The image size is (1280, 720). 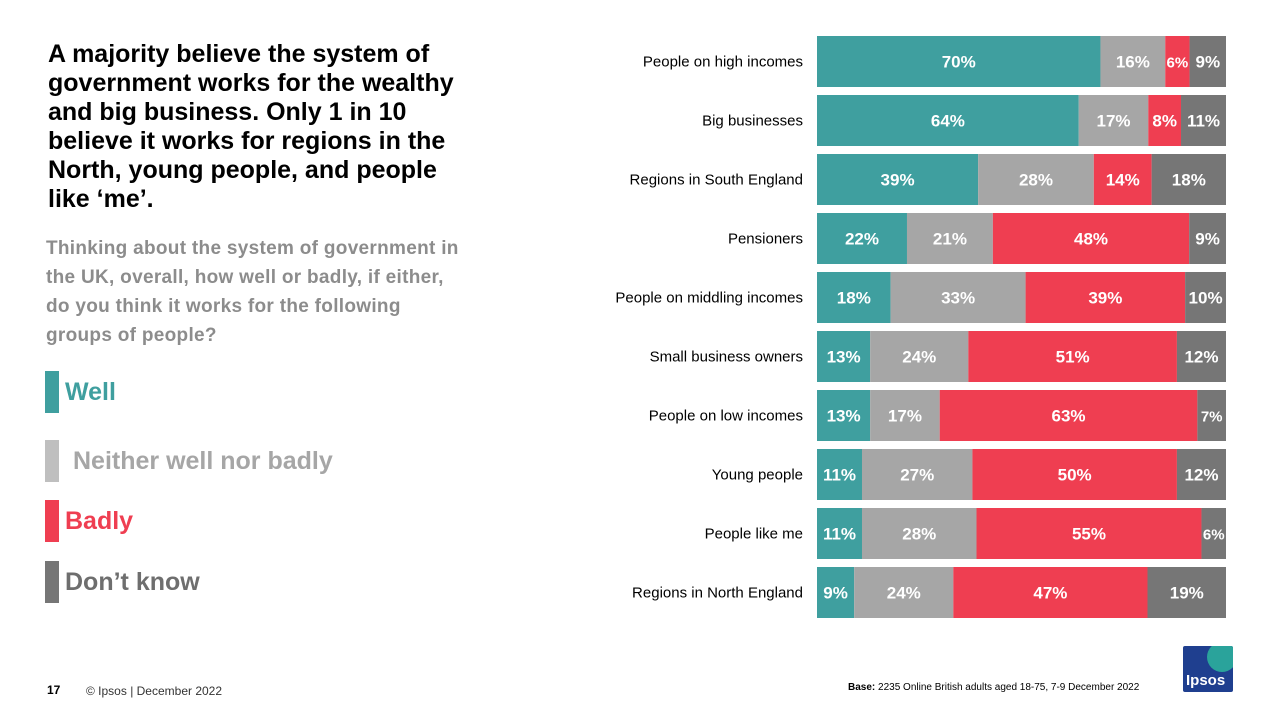 I want to click on bar-neither-well-nor-badly-regions-in-south-england, so click(x=1036, y=179).